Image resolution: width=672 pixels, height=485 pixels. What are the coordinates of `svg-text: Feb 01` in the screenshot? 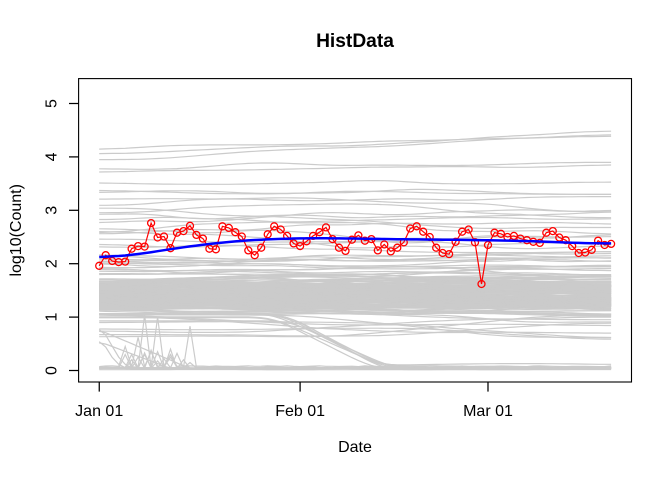 It's located at (300, 411).